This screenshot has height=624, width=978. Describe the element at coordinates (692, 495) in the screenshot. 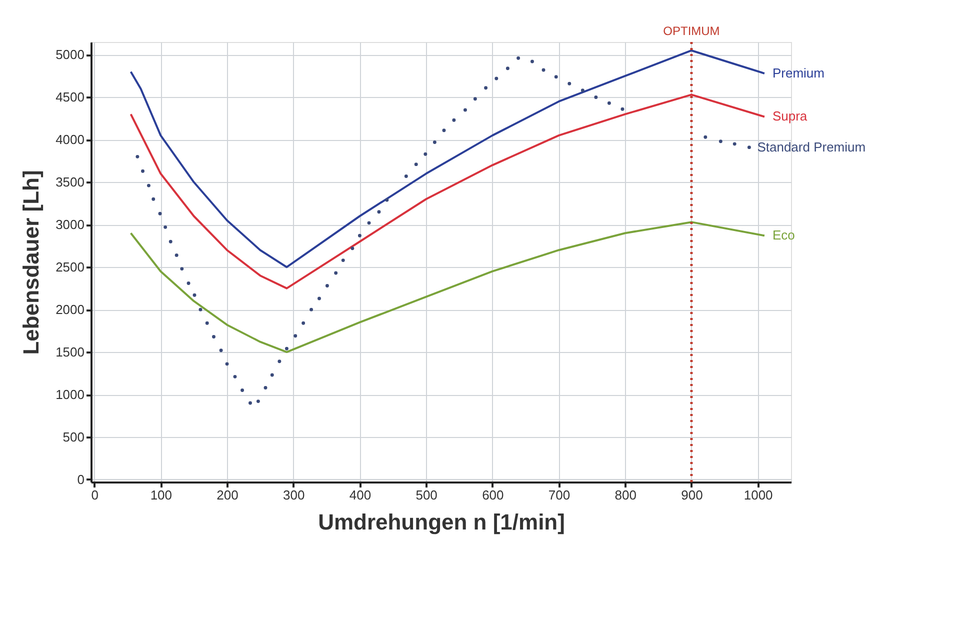

I see `x-tick-label: 900` at that location.